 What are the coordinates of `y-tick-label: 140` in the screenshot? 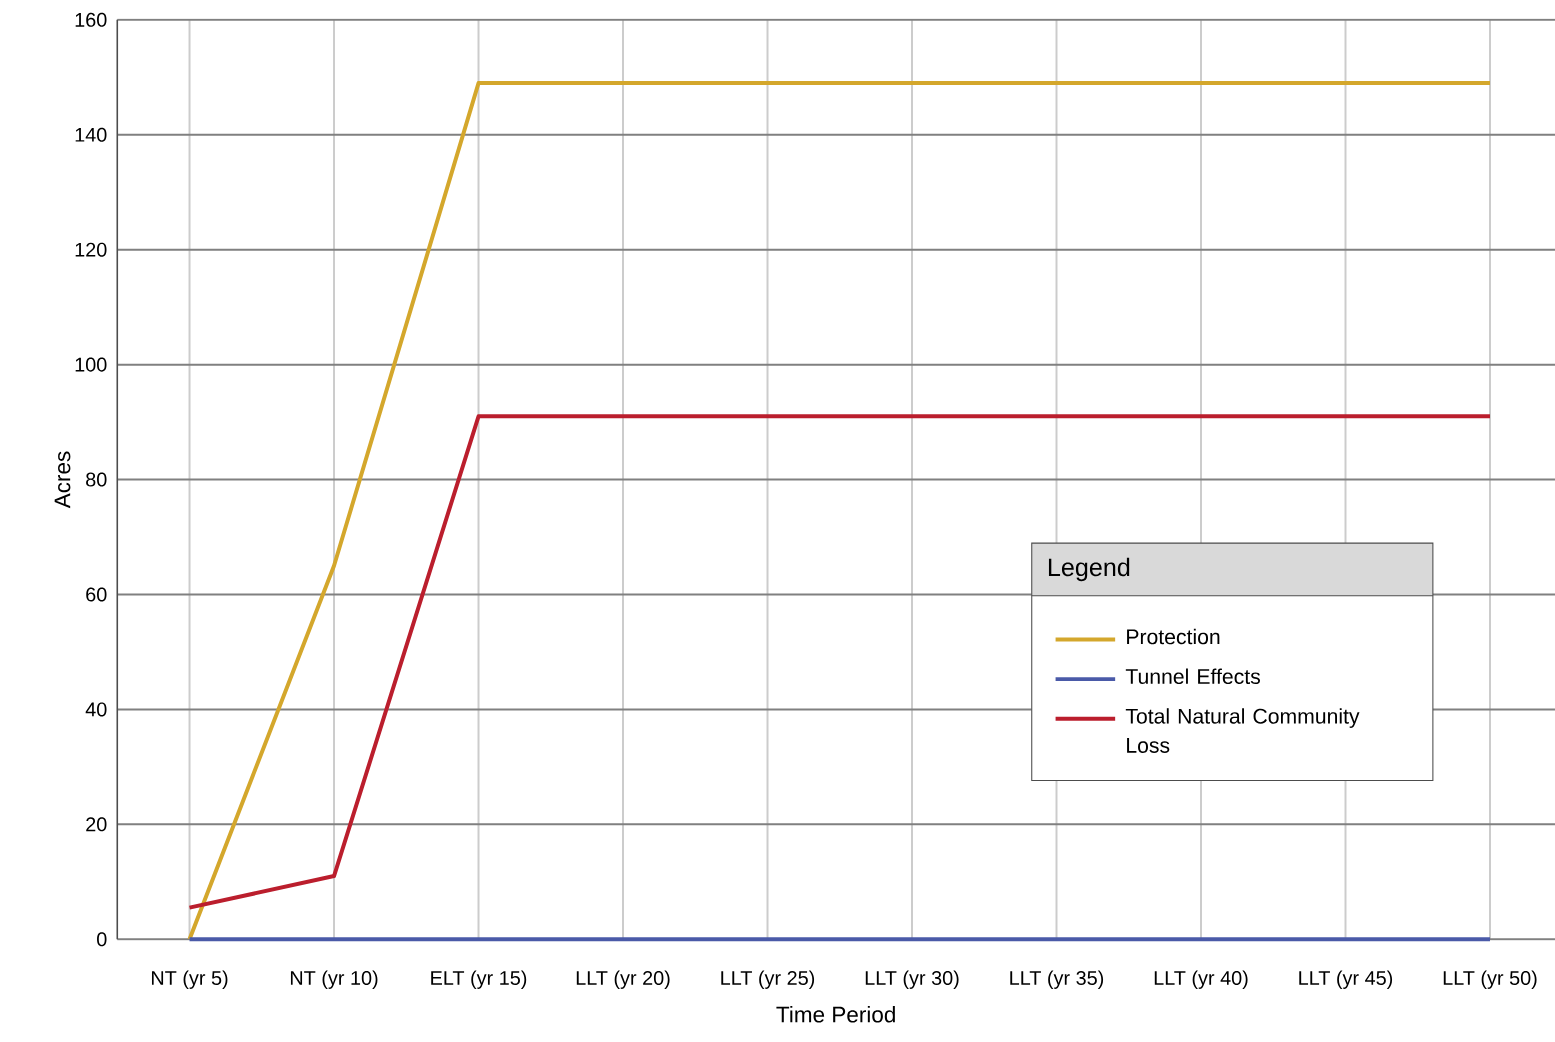 It's located at (91, 135).